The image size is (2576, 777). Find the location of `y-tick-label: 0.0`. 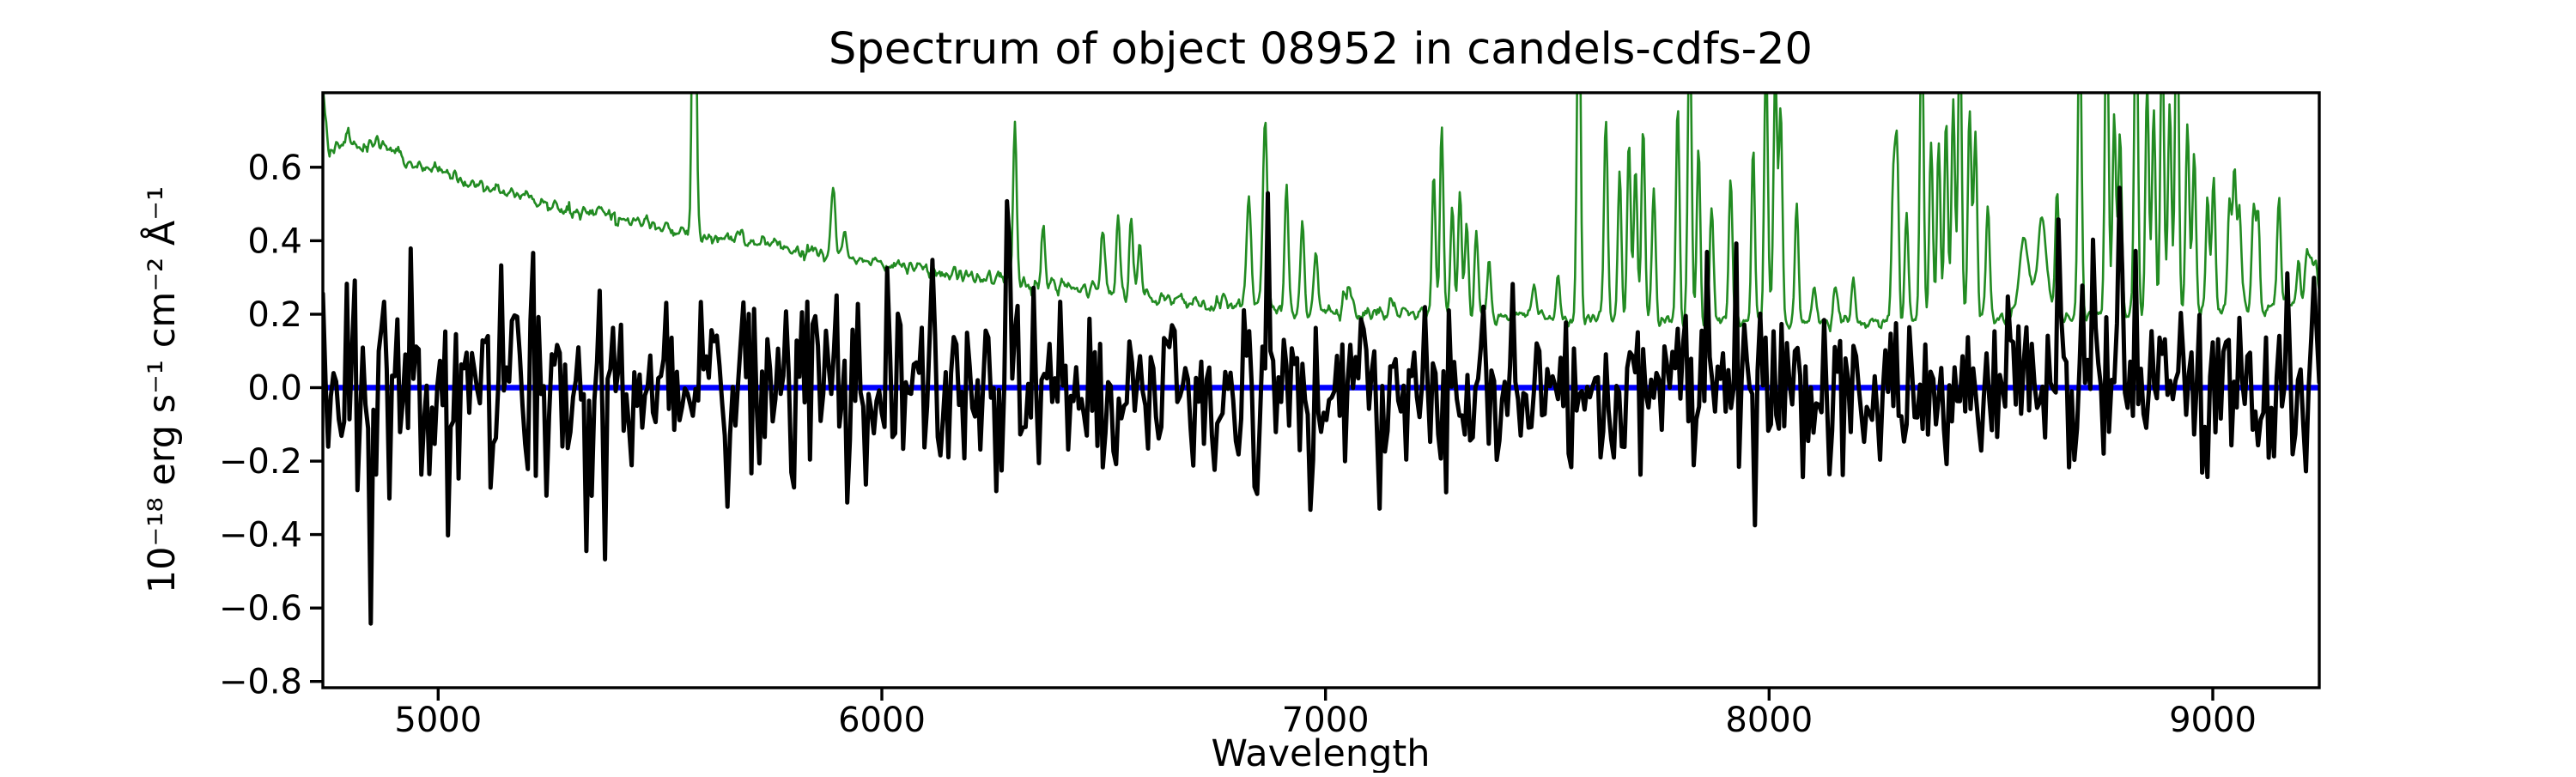

y-tick-label: 0.0 is located at coordinates (274, 389).